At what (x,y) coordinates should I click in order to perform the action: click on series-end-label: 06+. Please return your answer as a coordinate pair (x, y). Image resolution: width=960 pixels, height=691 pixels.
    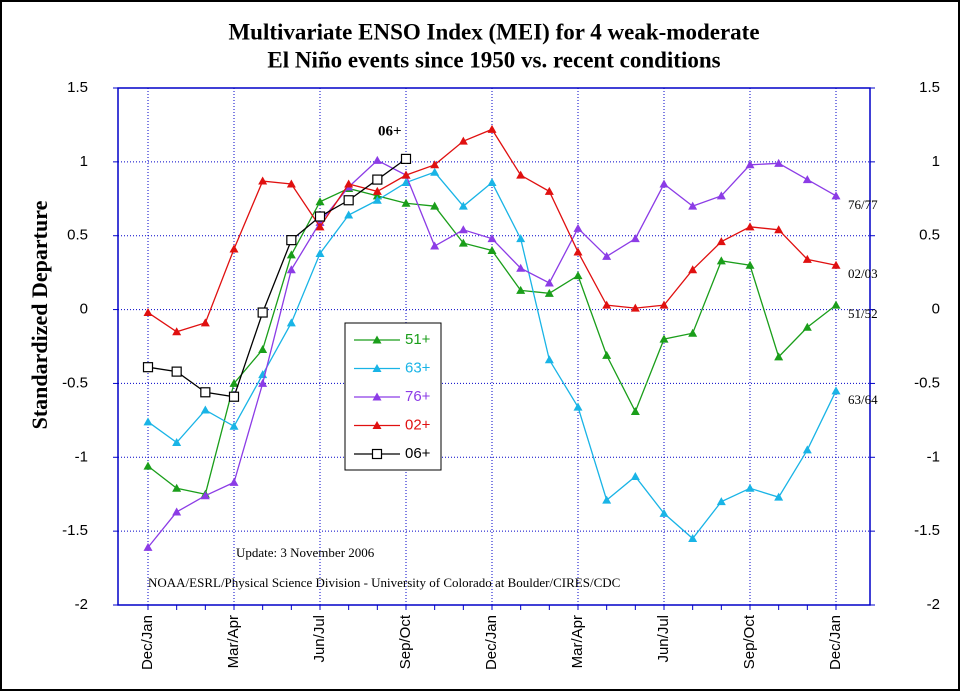
    Looking at the image, I should click on (390, 131).